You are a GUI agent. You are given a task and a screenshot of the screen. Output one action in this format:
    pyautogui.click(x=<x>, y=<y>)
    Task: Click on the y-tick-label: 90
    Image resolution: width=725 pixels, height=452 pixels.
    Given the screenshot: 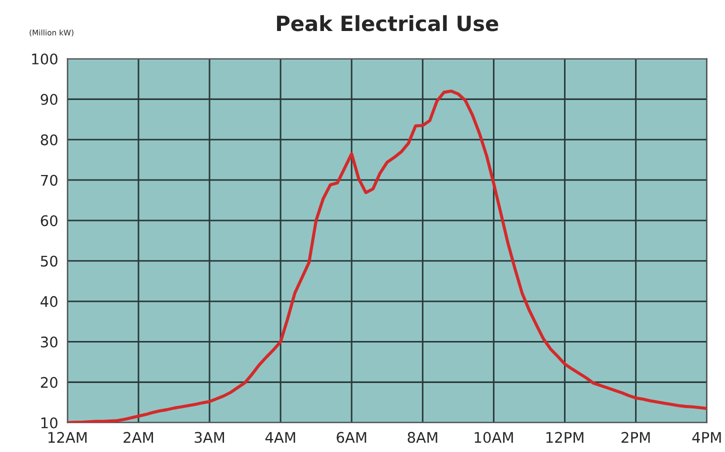 What is the action you would take?
    pyautogui.click(x=49, y=99)
    